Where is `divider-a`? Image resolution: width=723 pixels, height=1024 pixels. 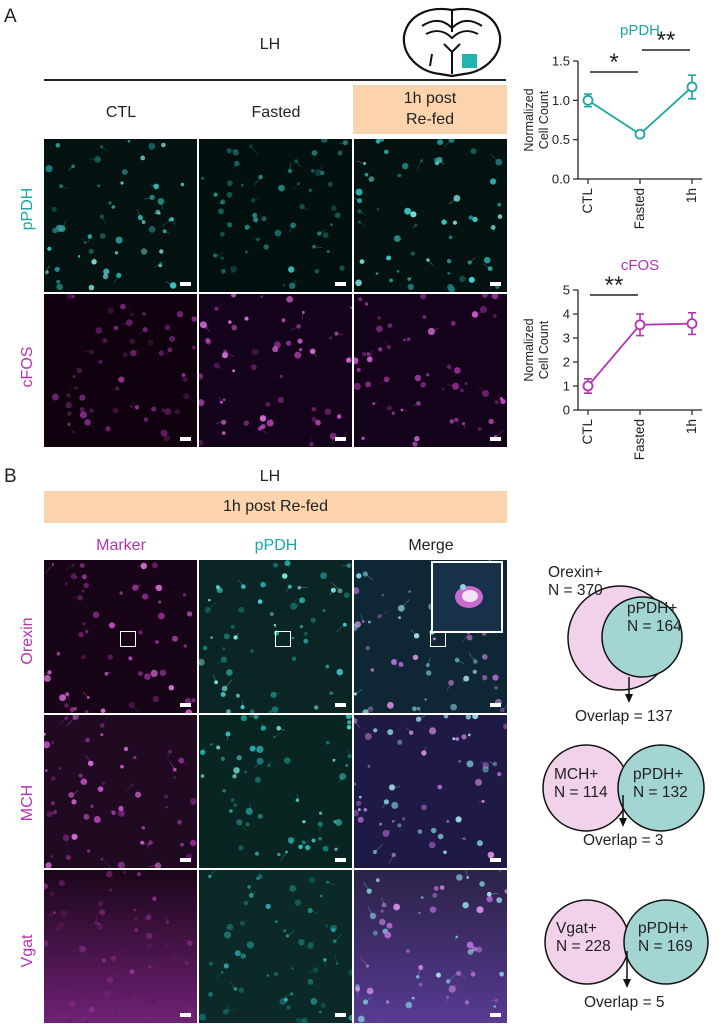
divider-a is located at coordinates (275, 80).